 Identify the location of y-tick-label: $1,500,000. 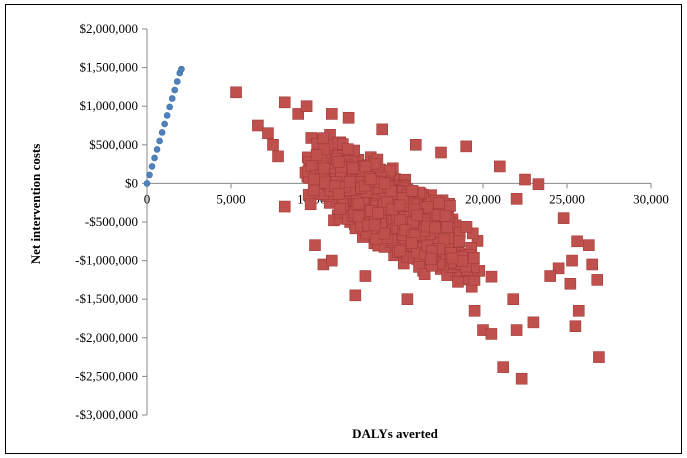
(109, 67).